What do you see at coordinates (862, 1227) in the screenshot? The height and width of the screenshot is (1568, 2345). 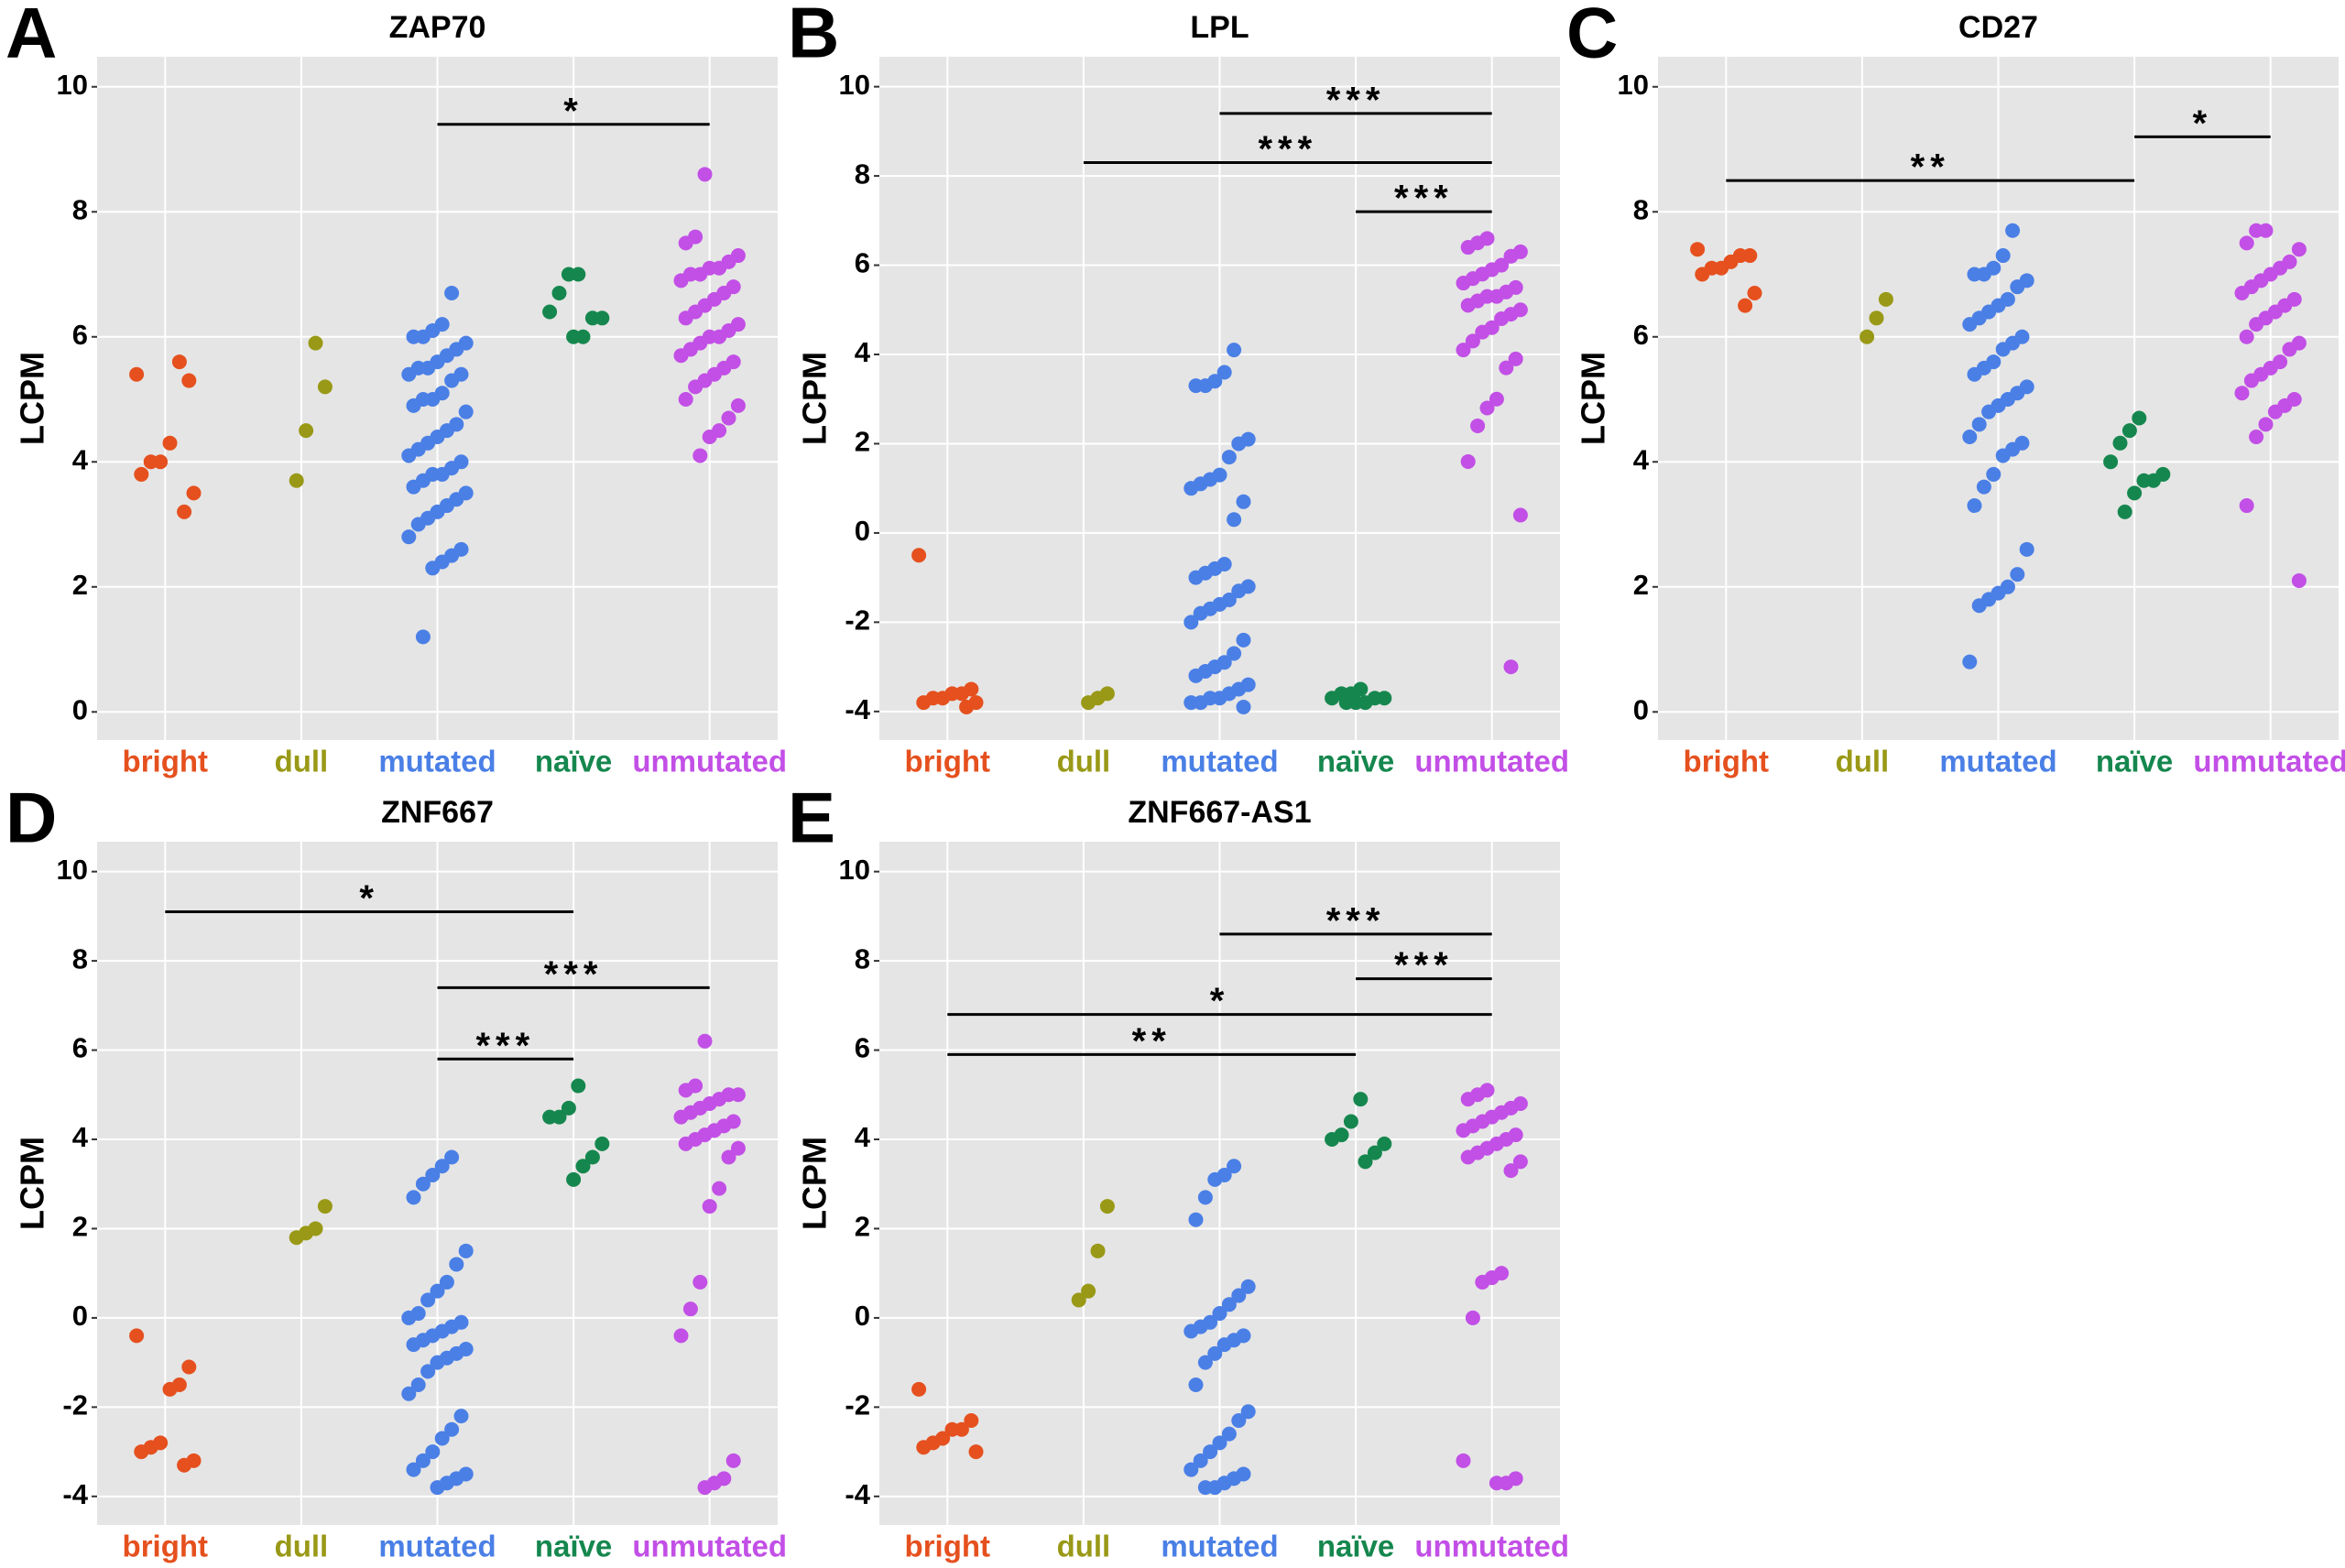 I see `y-tick-label: 2` at bounding box center [862, 1227].